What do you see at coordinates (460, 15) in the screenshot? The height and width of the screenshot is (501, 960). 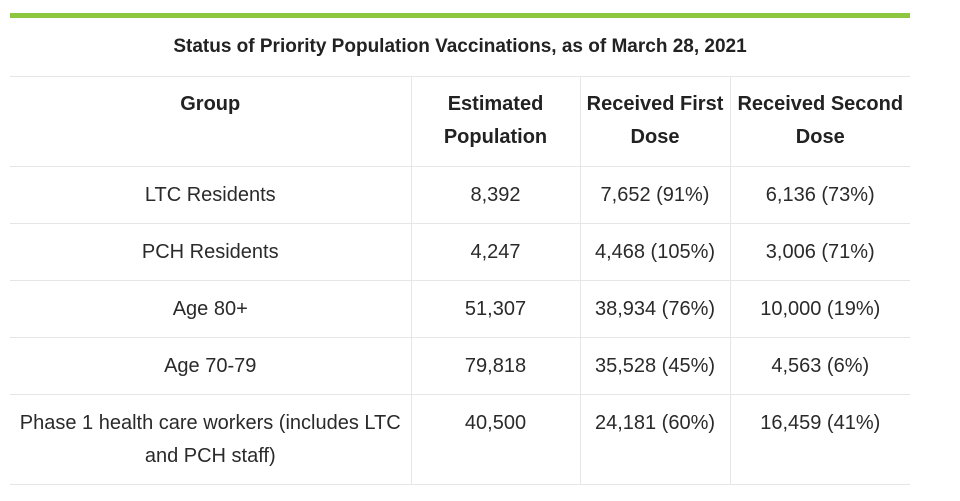 I see `green-accent-bar` at bounding box center [460, 15].